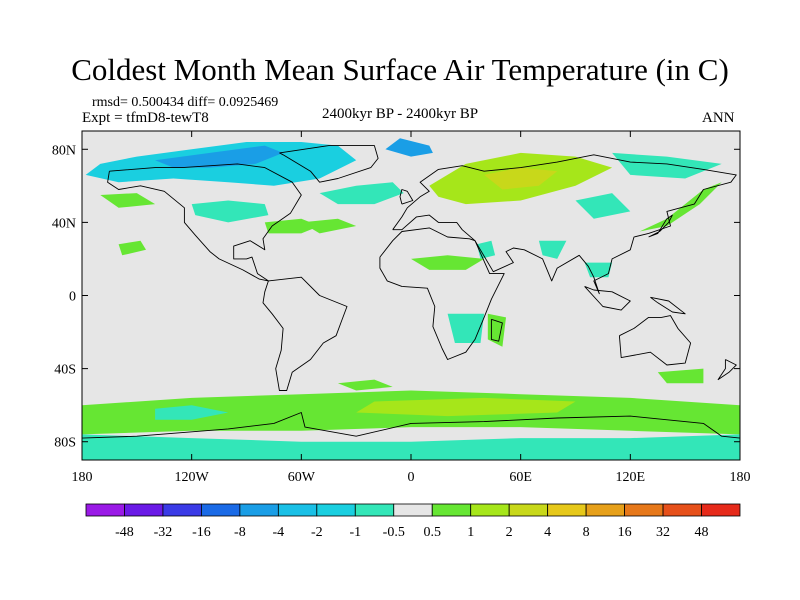 This screenshot has width=800, height=600. I want to click on colorbar-label: -8, so click(240, 532).